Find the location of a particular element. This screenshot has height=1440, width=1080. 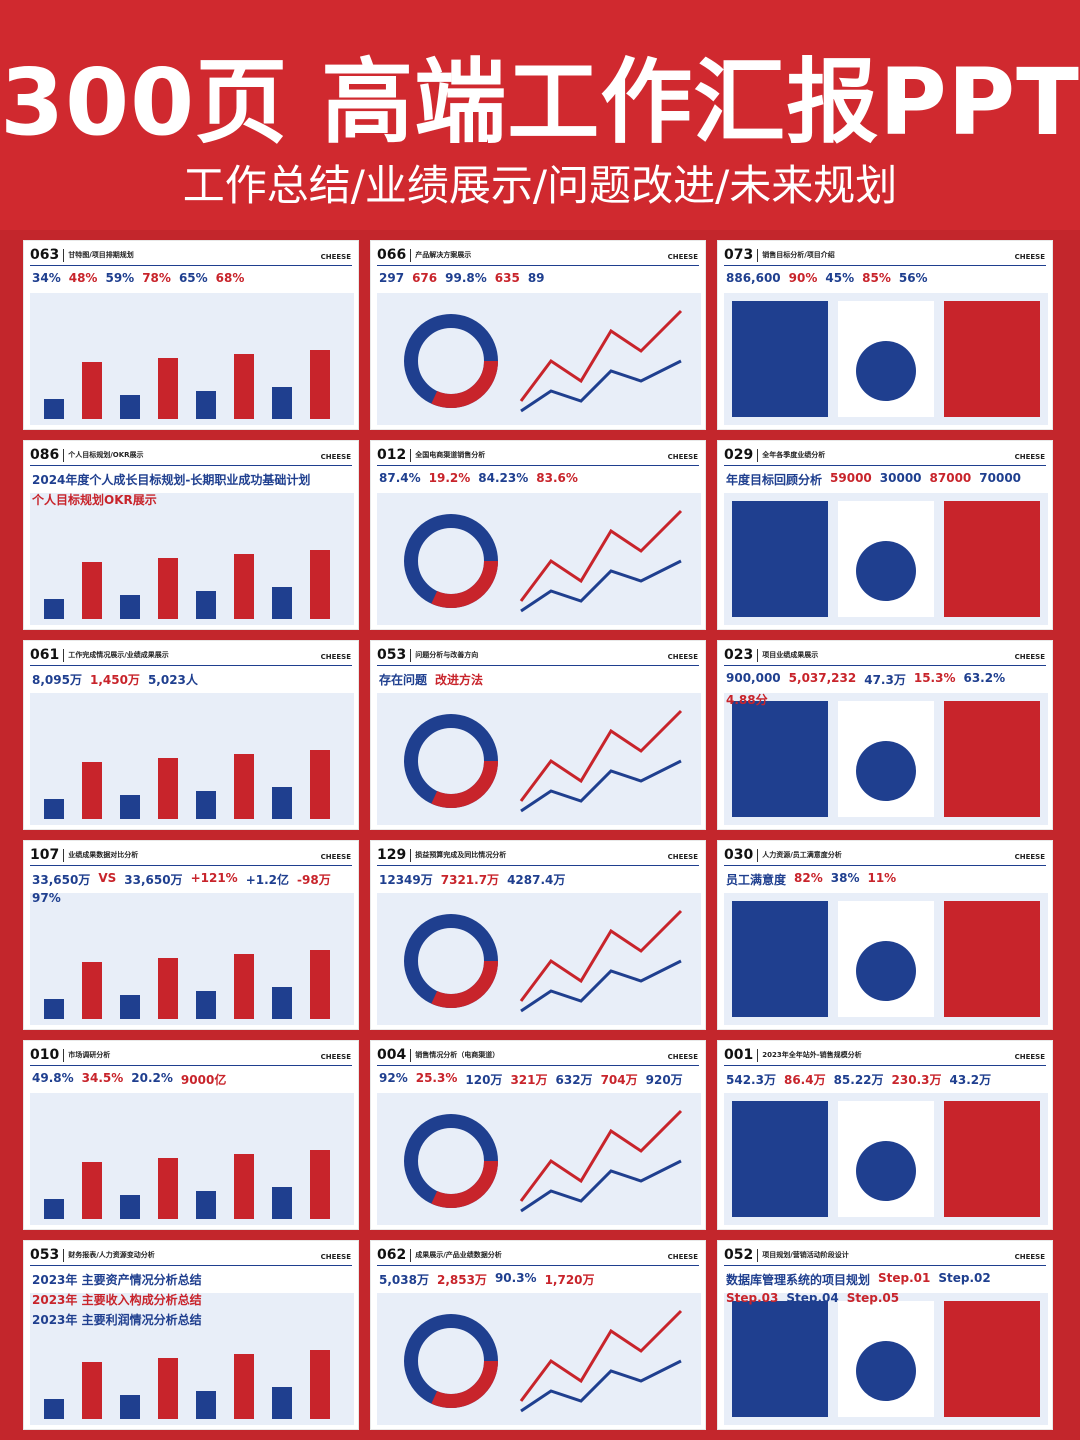

highlight: 45% is located at coordinates (840, 278).